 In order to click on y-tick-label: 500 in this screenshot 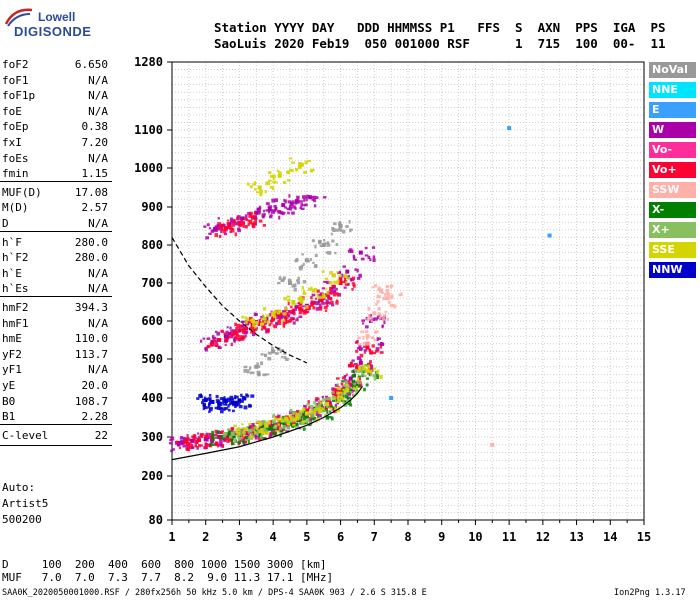, I will do `click(152, 359)`.